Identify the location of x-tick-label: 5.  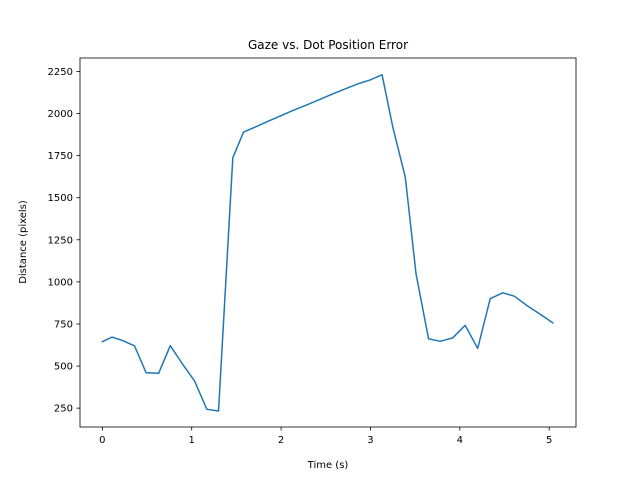
(549, 440).